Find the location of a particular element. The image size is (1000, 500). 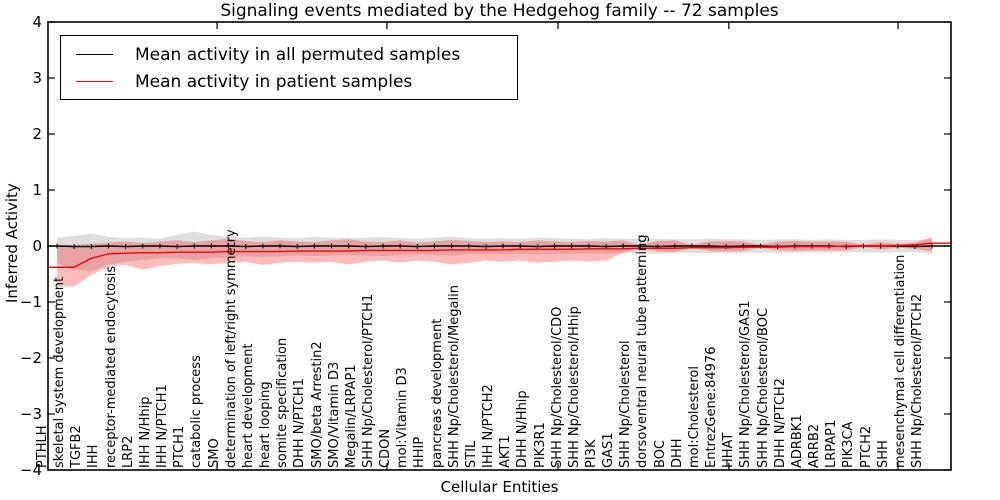

y-tick-label: 4 is located at coordinates (37, 22).